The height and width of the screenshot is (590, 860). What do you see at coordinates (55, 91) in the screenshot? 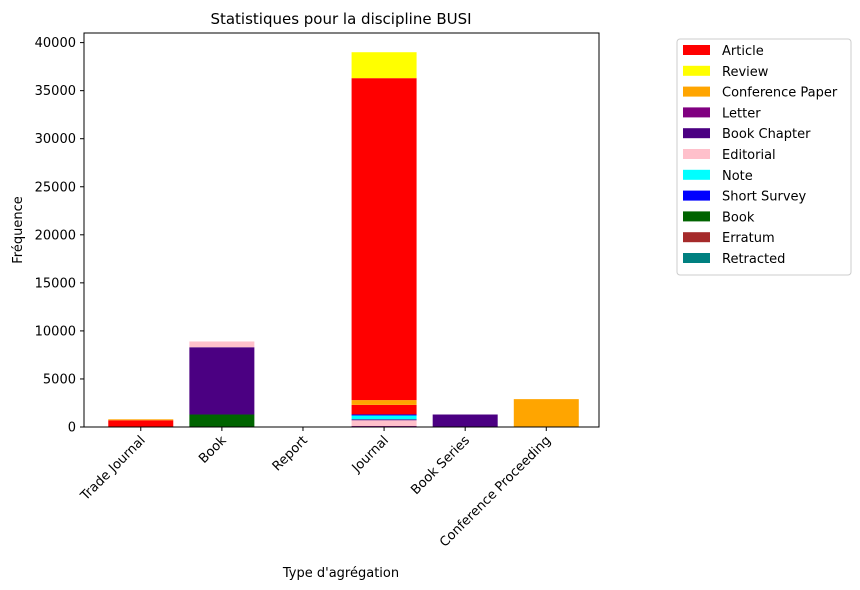
I see `y-tick-label: 35000` at bounding box center [55, 91].